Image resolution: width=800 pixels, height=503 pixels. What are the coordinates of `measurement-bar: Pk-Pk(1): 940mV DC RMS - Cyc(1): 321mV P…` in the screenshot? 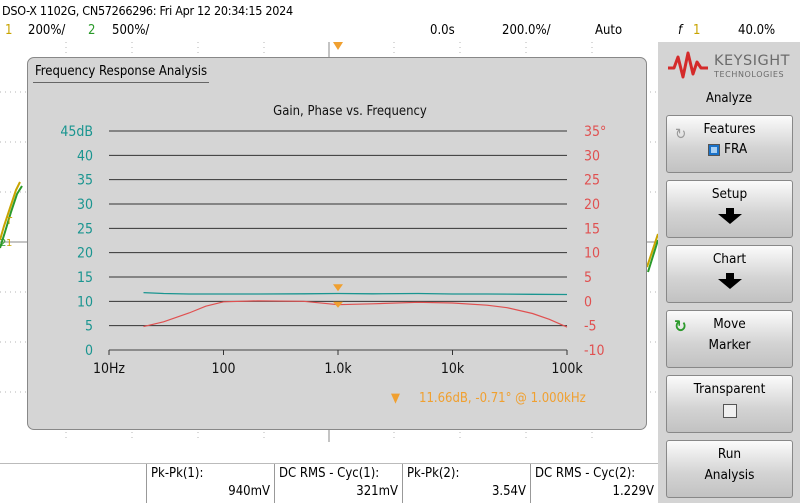 It's located at (329, 483).